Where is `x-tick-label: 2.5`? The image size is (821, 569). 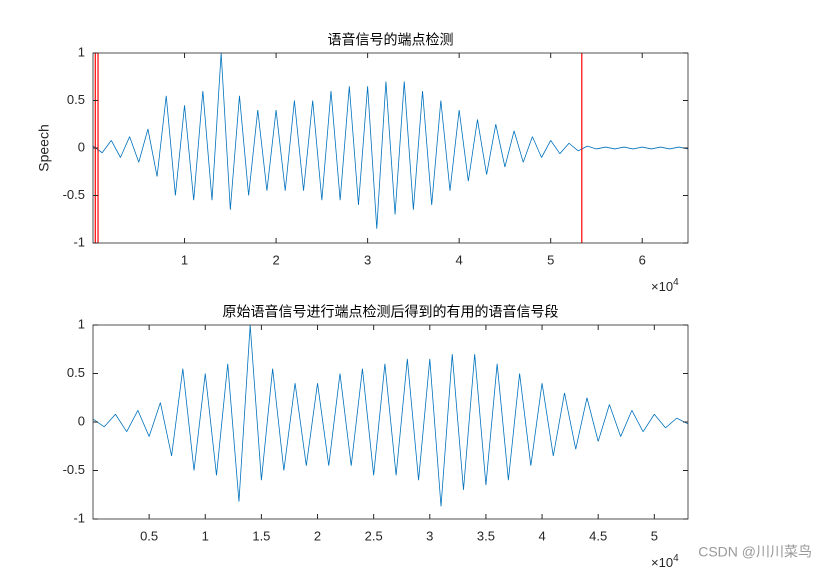
x-tick-label: 2.5 is located at coordinates (374, 535).